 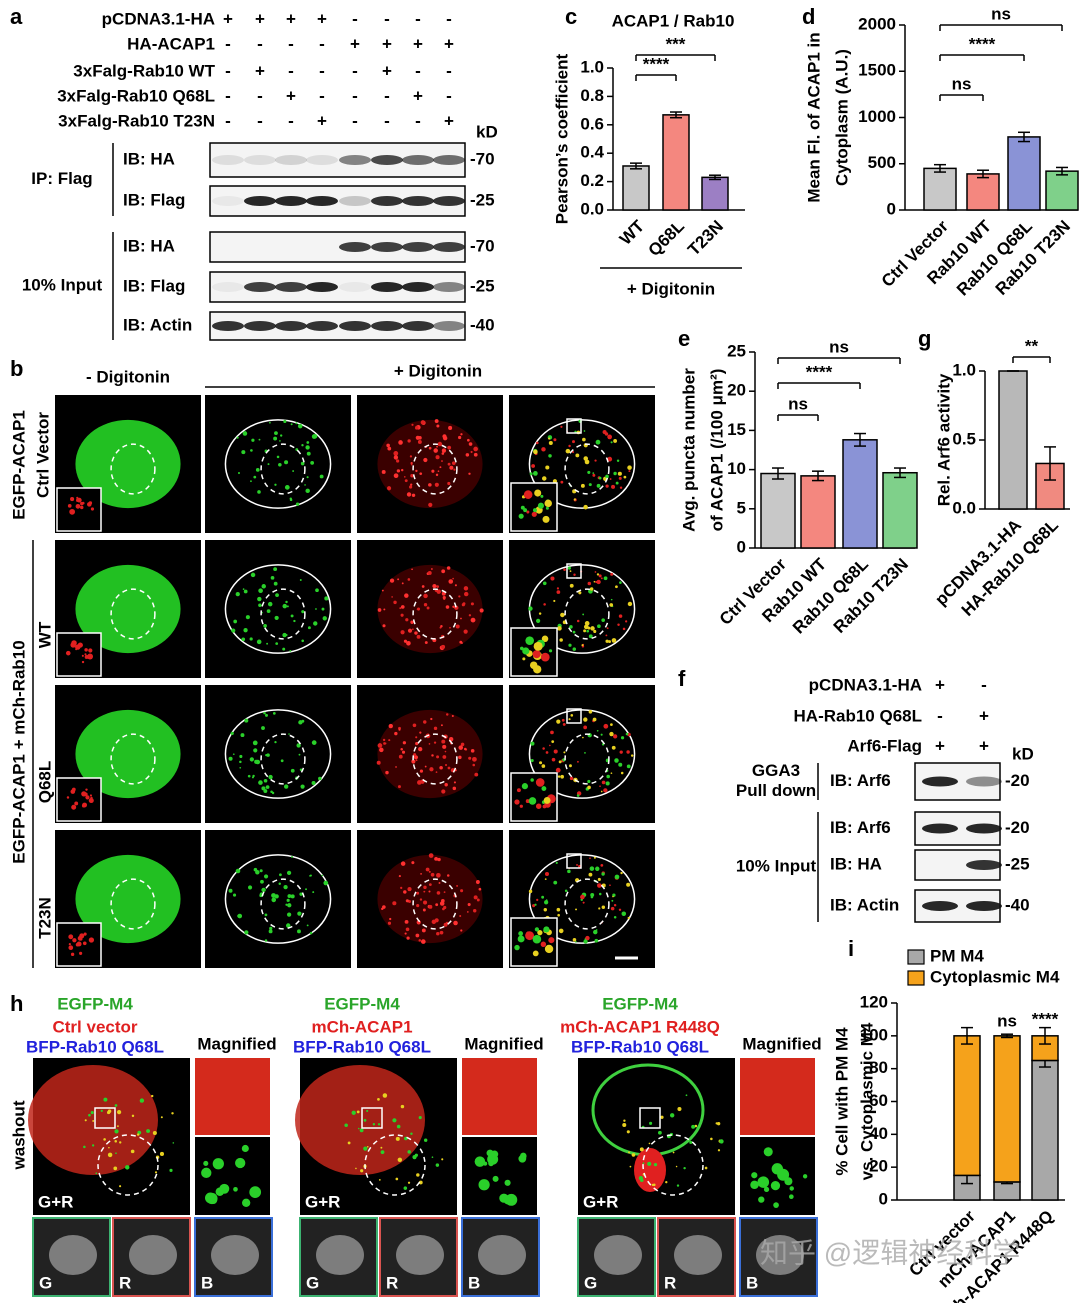 What do you see at coordinates (841, 1101) in the screenshot?
I see `y-axis-label: % Cell with PM M4` at bounding box center [841, 1101].